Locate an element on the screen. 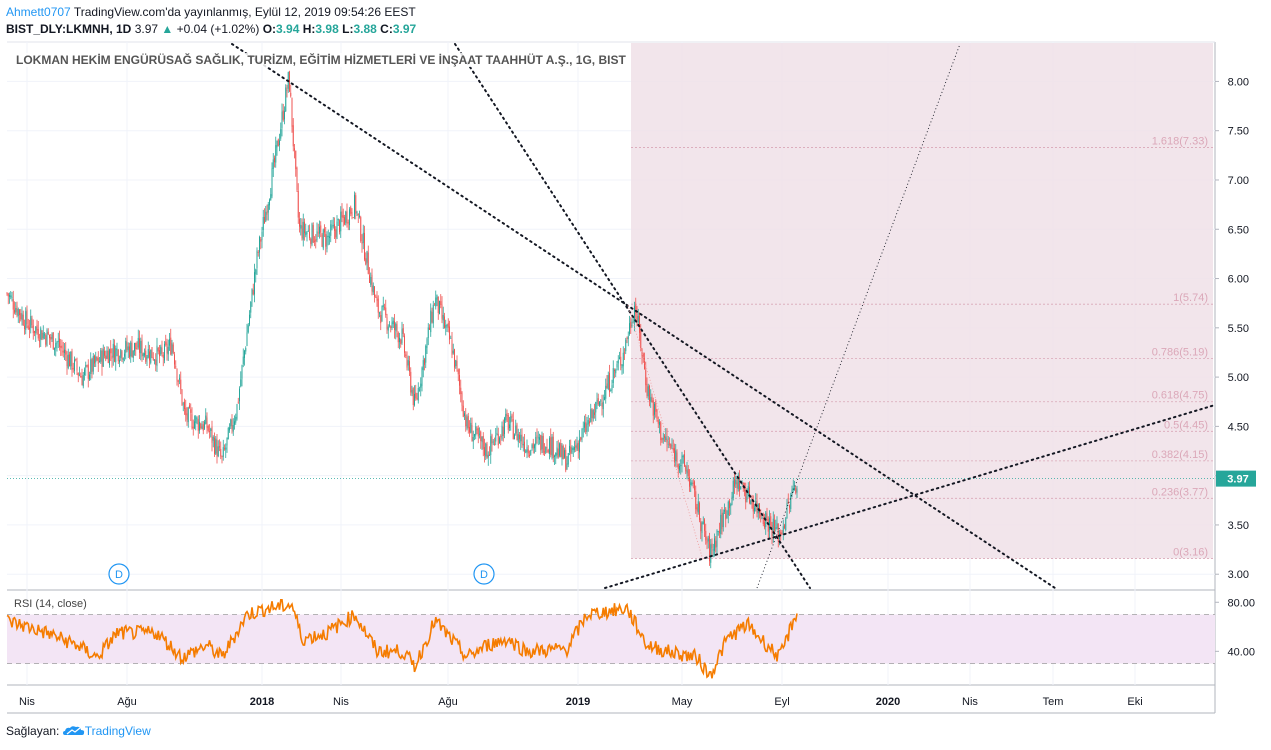 The height and width of the screenshot is (750, 1271). price-tick-label: 7.50 is located at coordinates (1238, 132).